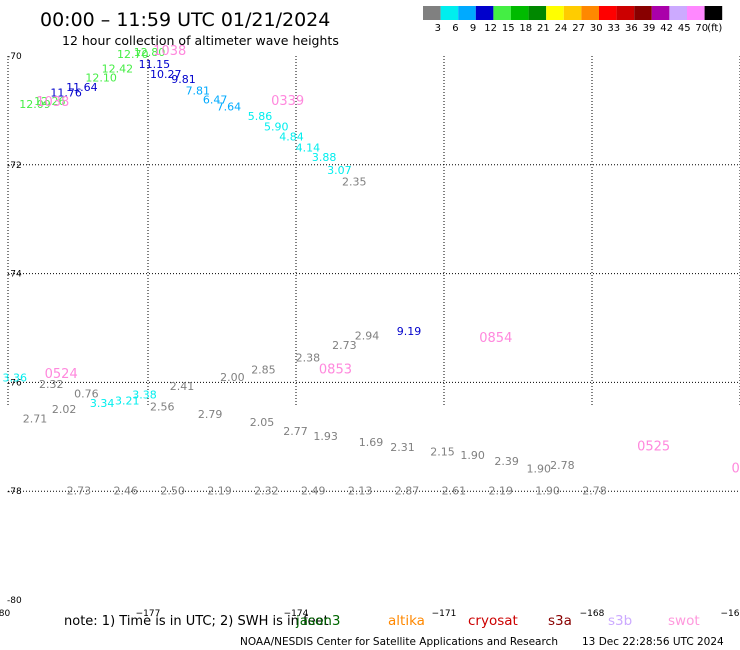 The image size is (740, 650). What do you see at coordinates (35, 104) in the screenshot?
I see `swh-value-label: 12.09` at bounding box center [35, 104].